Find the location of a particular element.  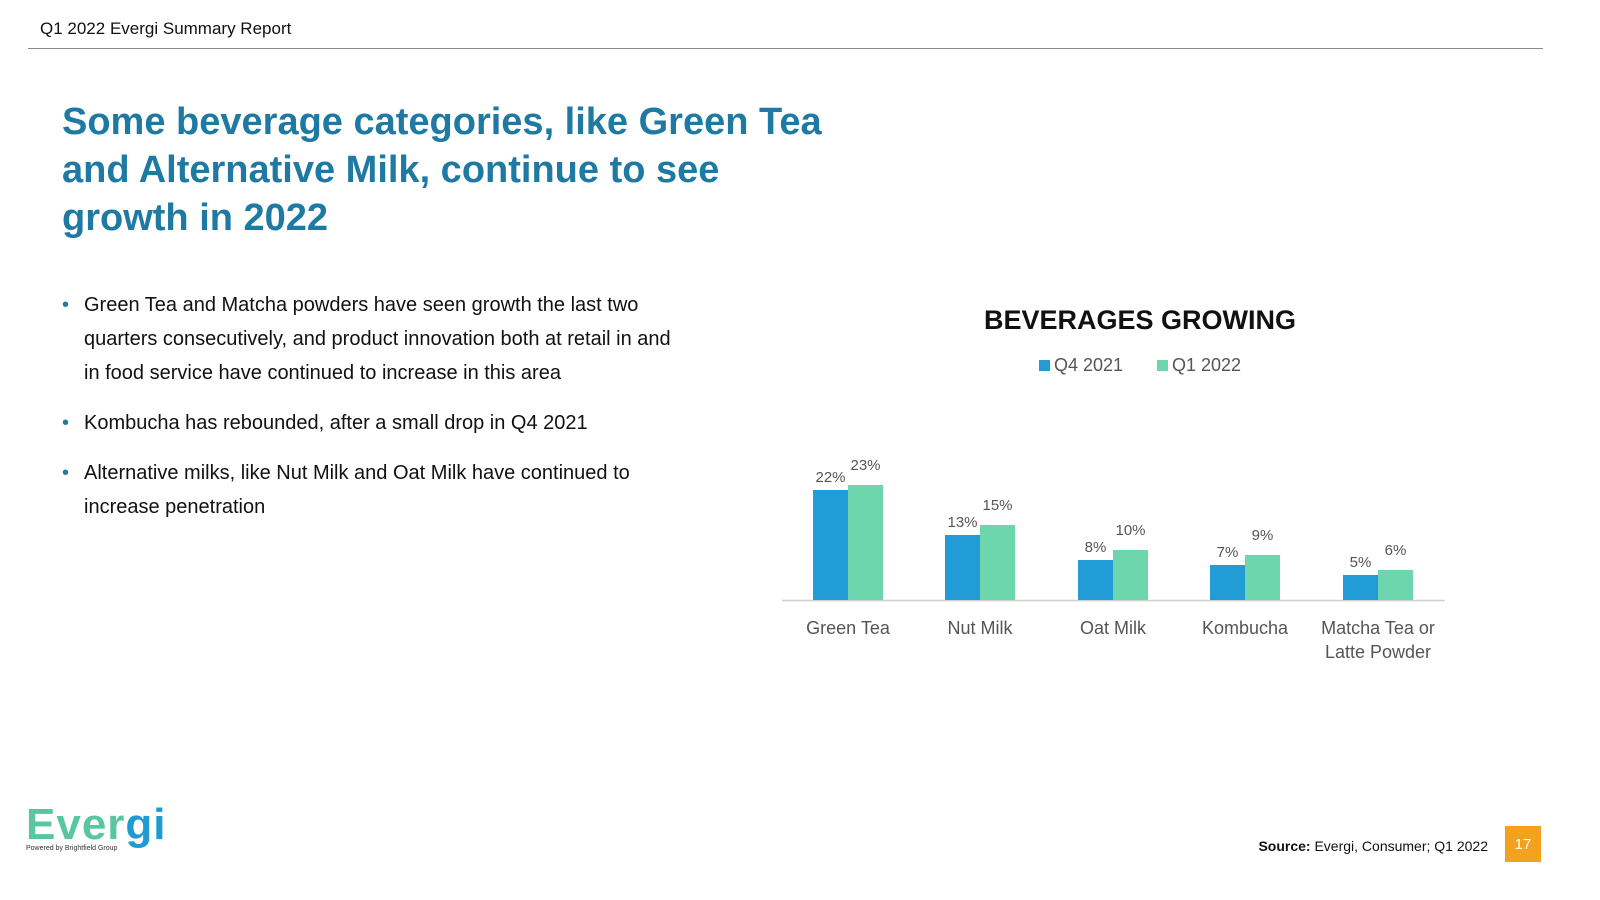

data-label: 22% is located at coordinates (830, 477).